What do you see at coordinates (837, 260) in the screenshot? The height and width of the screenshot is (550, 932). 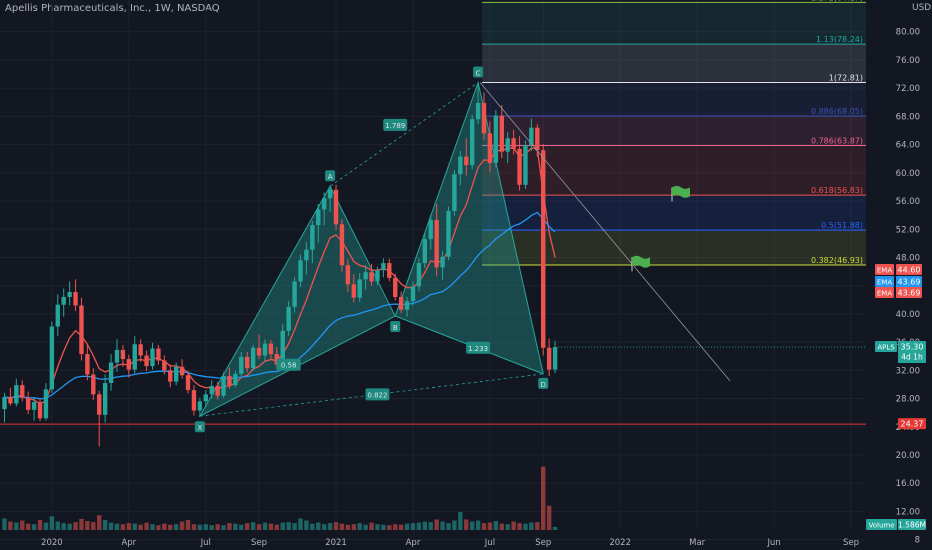 I see `fib-level-label: 0.382(46.93)` at bounding box center [837, 260].